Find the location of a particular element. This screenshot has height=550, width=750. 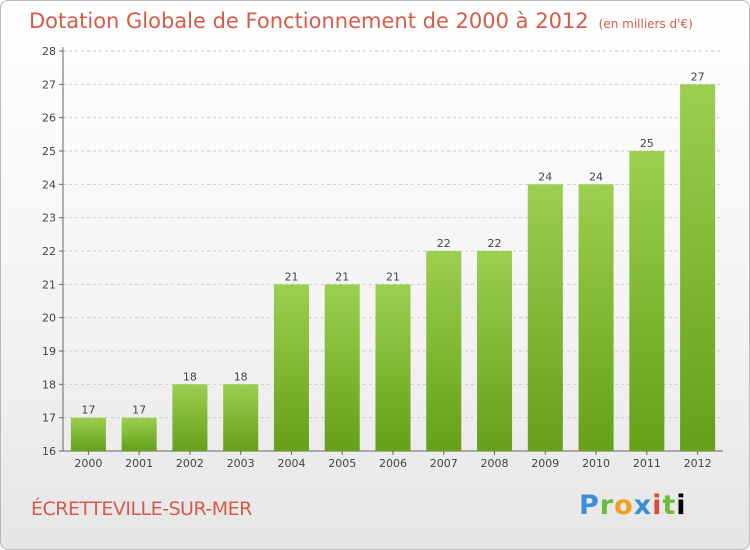

y-tick-label: 23 is located at coordinates (49, 218).